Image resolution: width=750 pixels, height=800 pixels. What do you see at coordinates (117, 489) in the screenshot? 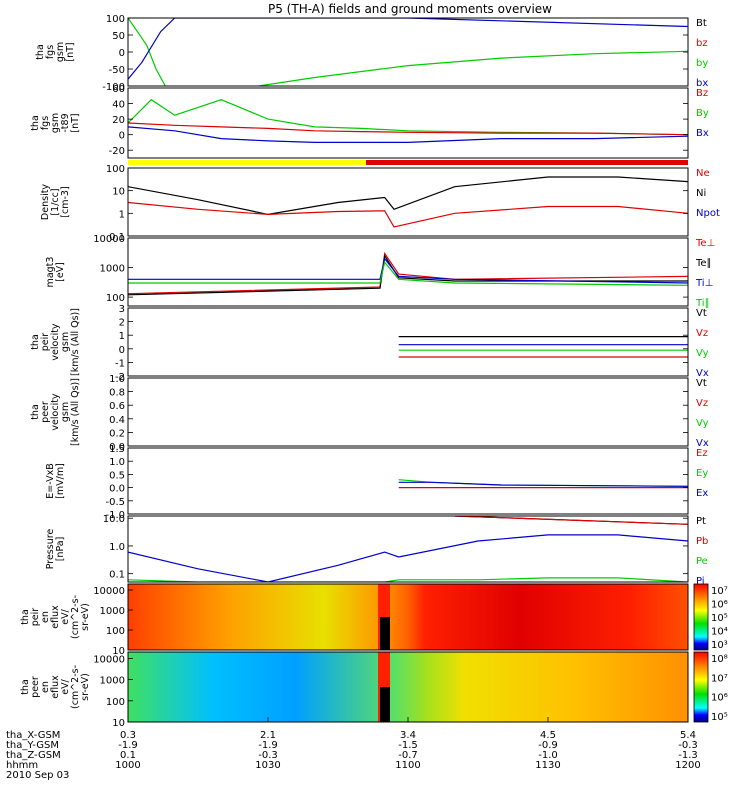
I see `y-tick-label: 0.0` at bounding box center [117, 489].